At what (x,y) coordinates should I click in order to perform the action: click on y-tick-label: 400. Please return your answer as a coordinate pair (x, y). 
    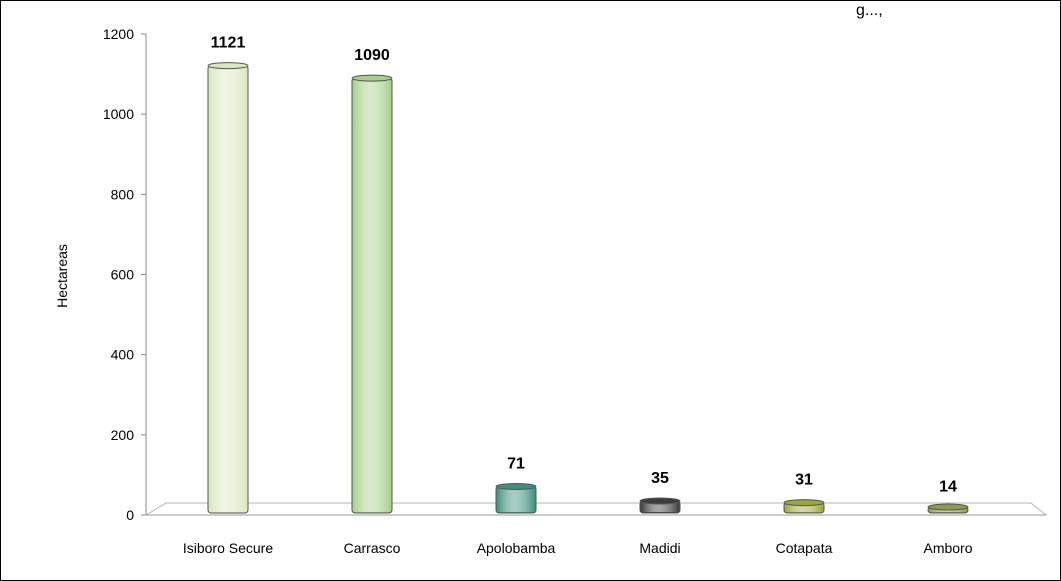
    Looking at the image, I should click on (123, 355).